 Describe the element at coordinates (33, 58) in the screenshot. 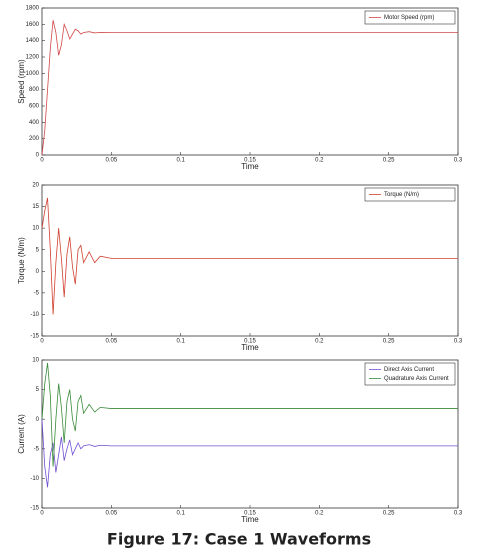

I see `y-tick-label: 1200` at that location.